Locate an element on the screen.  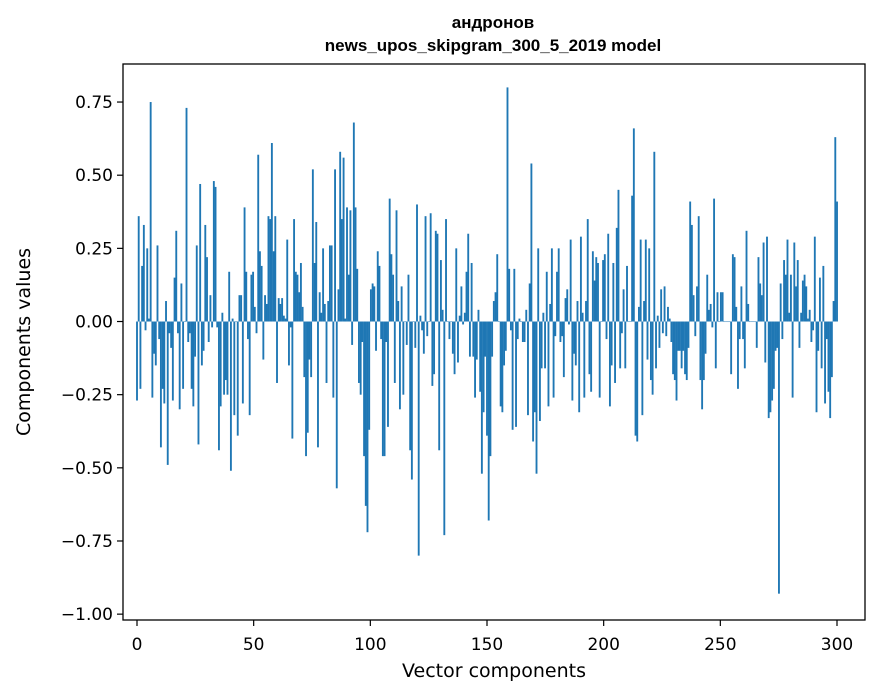
x-axis-label: Vector components is located at coordinates (494, 671).